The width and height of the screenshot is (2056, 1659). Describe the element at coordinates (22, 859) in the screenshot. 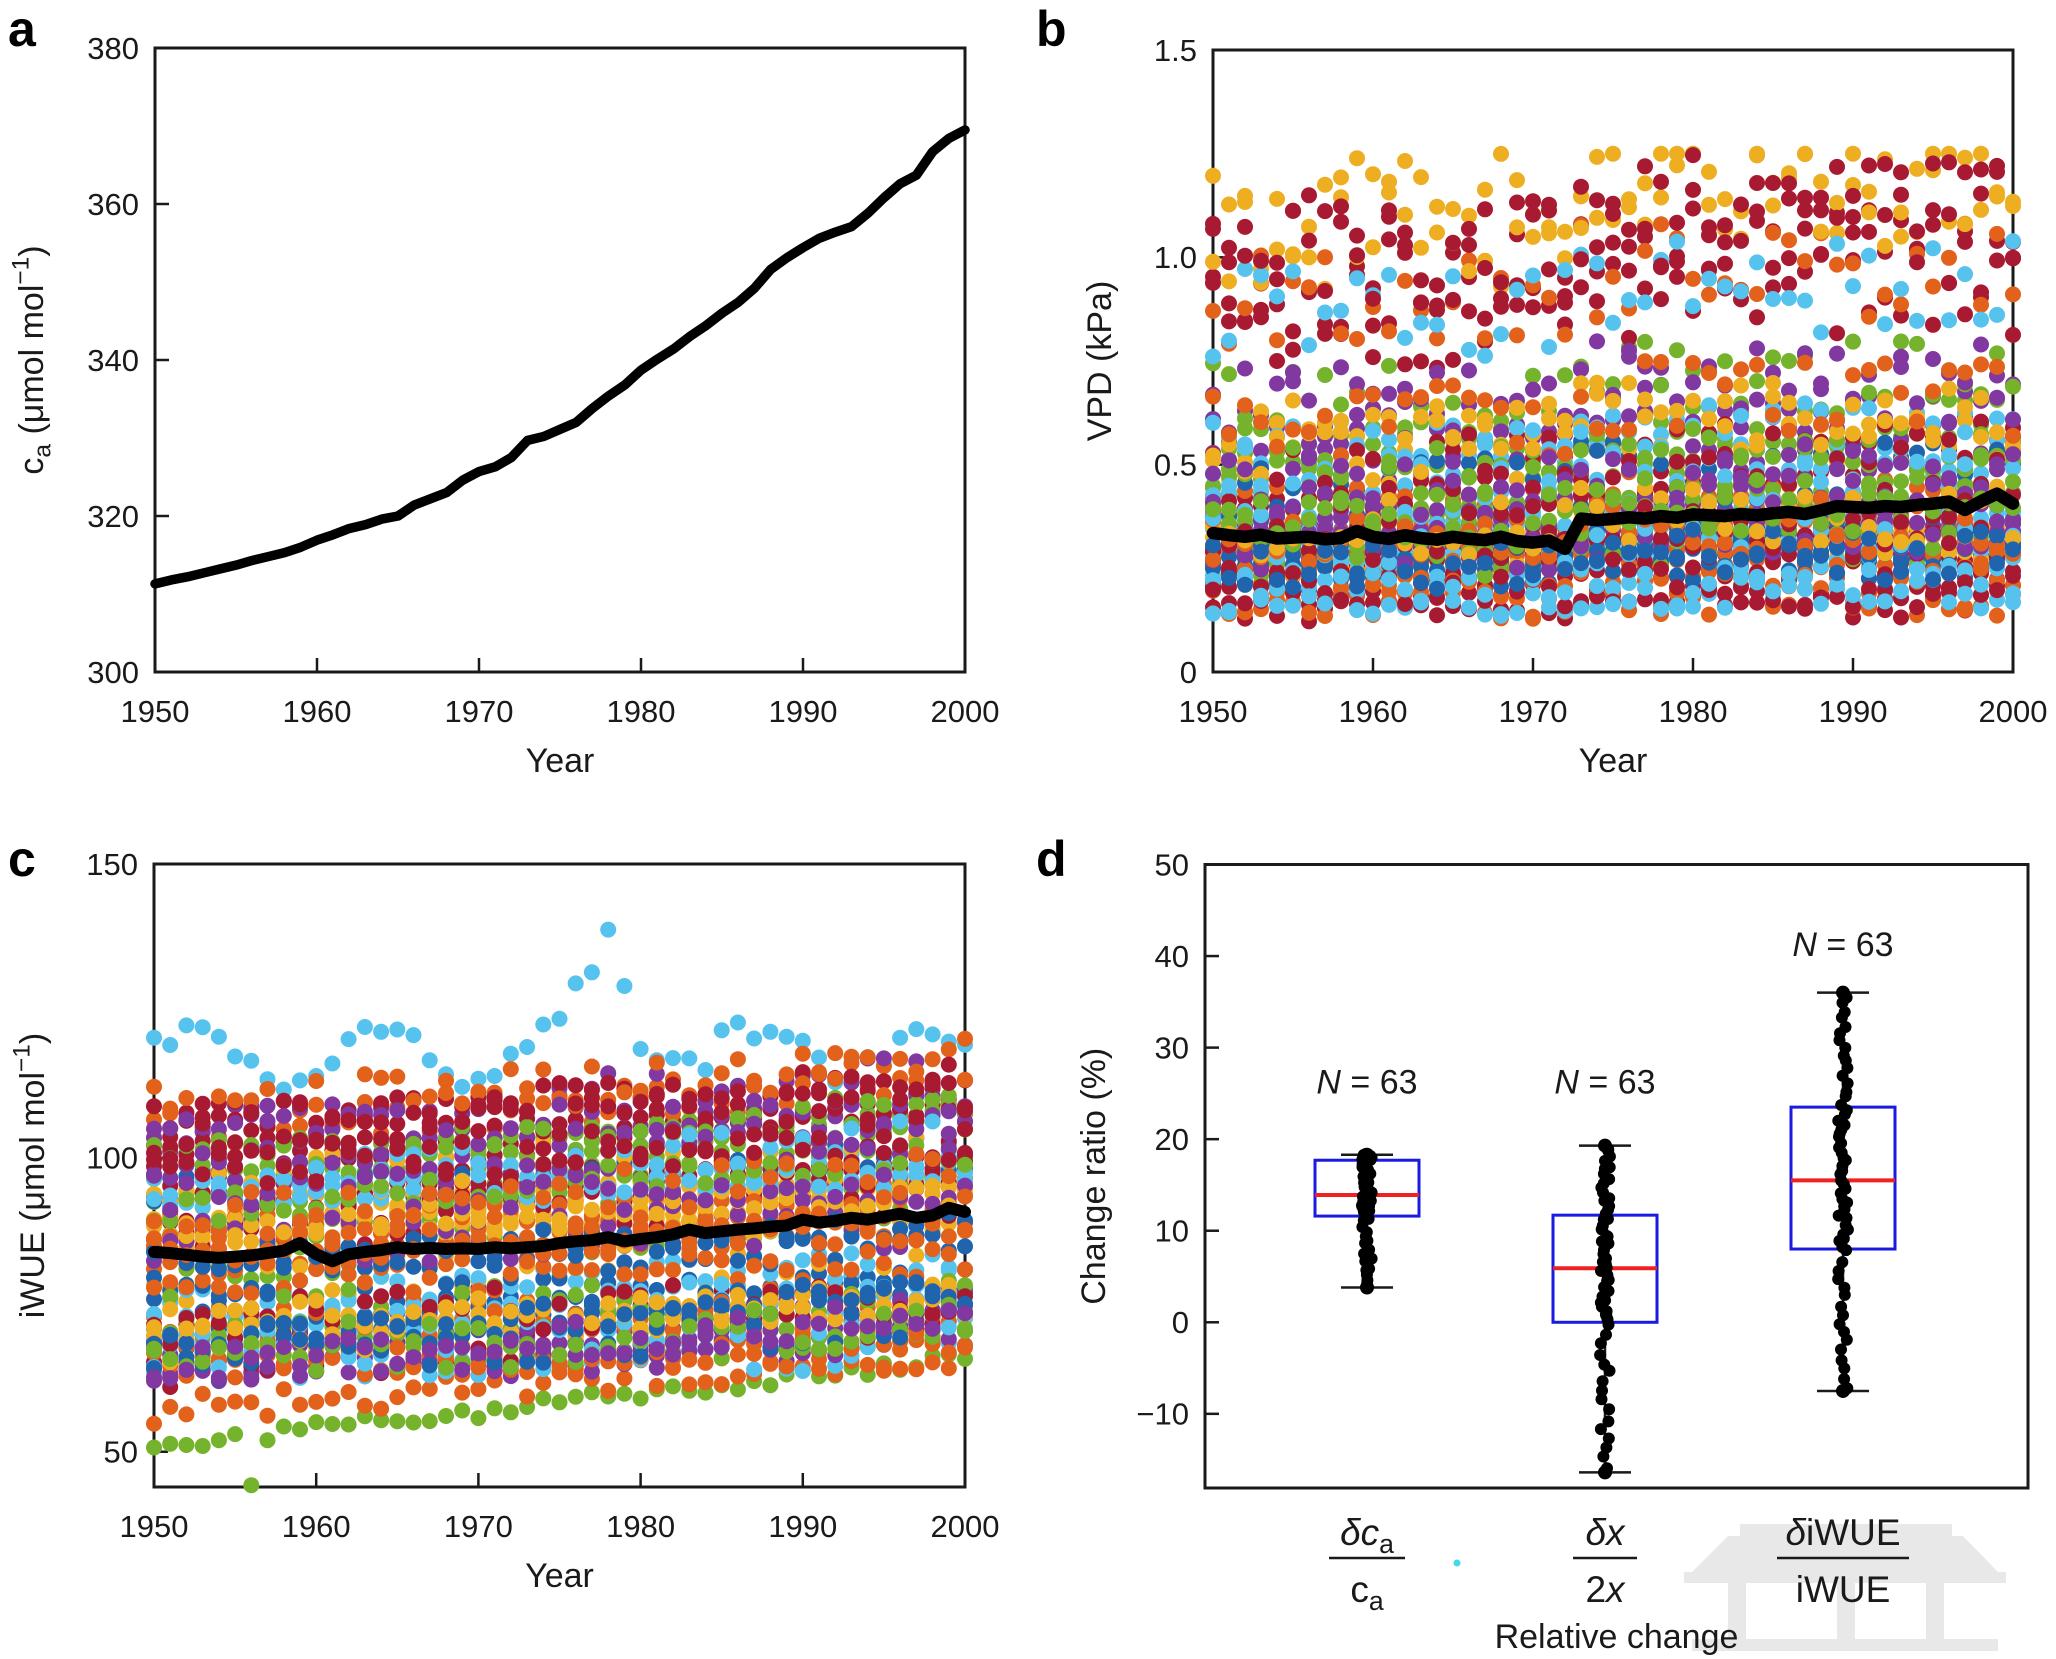

I see `panel-c-letter: c` at that location.